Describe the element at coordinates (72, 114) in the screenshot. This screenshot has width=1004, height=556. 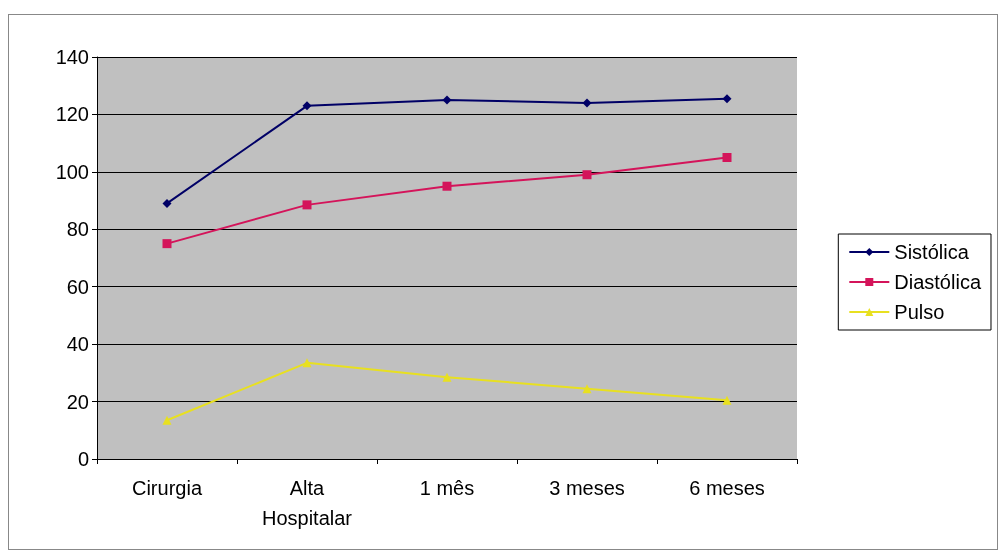
I see `y-tick-label: 120` at that location.